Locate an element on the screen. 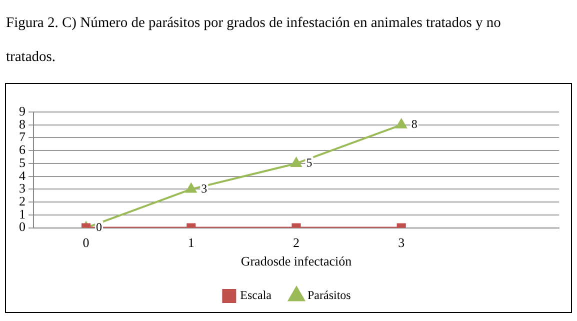 The height and width of the screenshot is (321, 577). data-label: 5 is located at coordinates (309, 163).